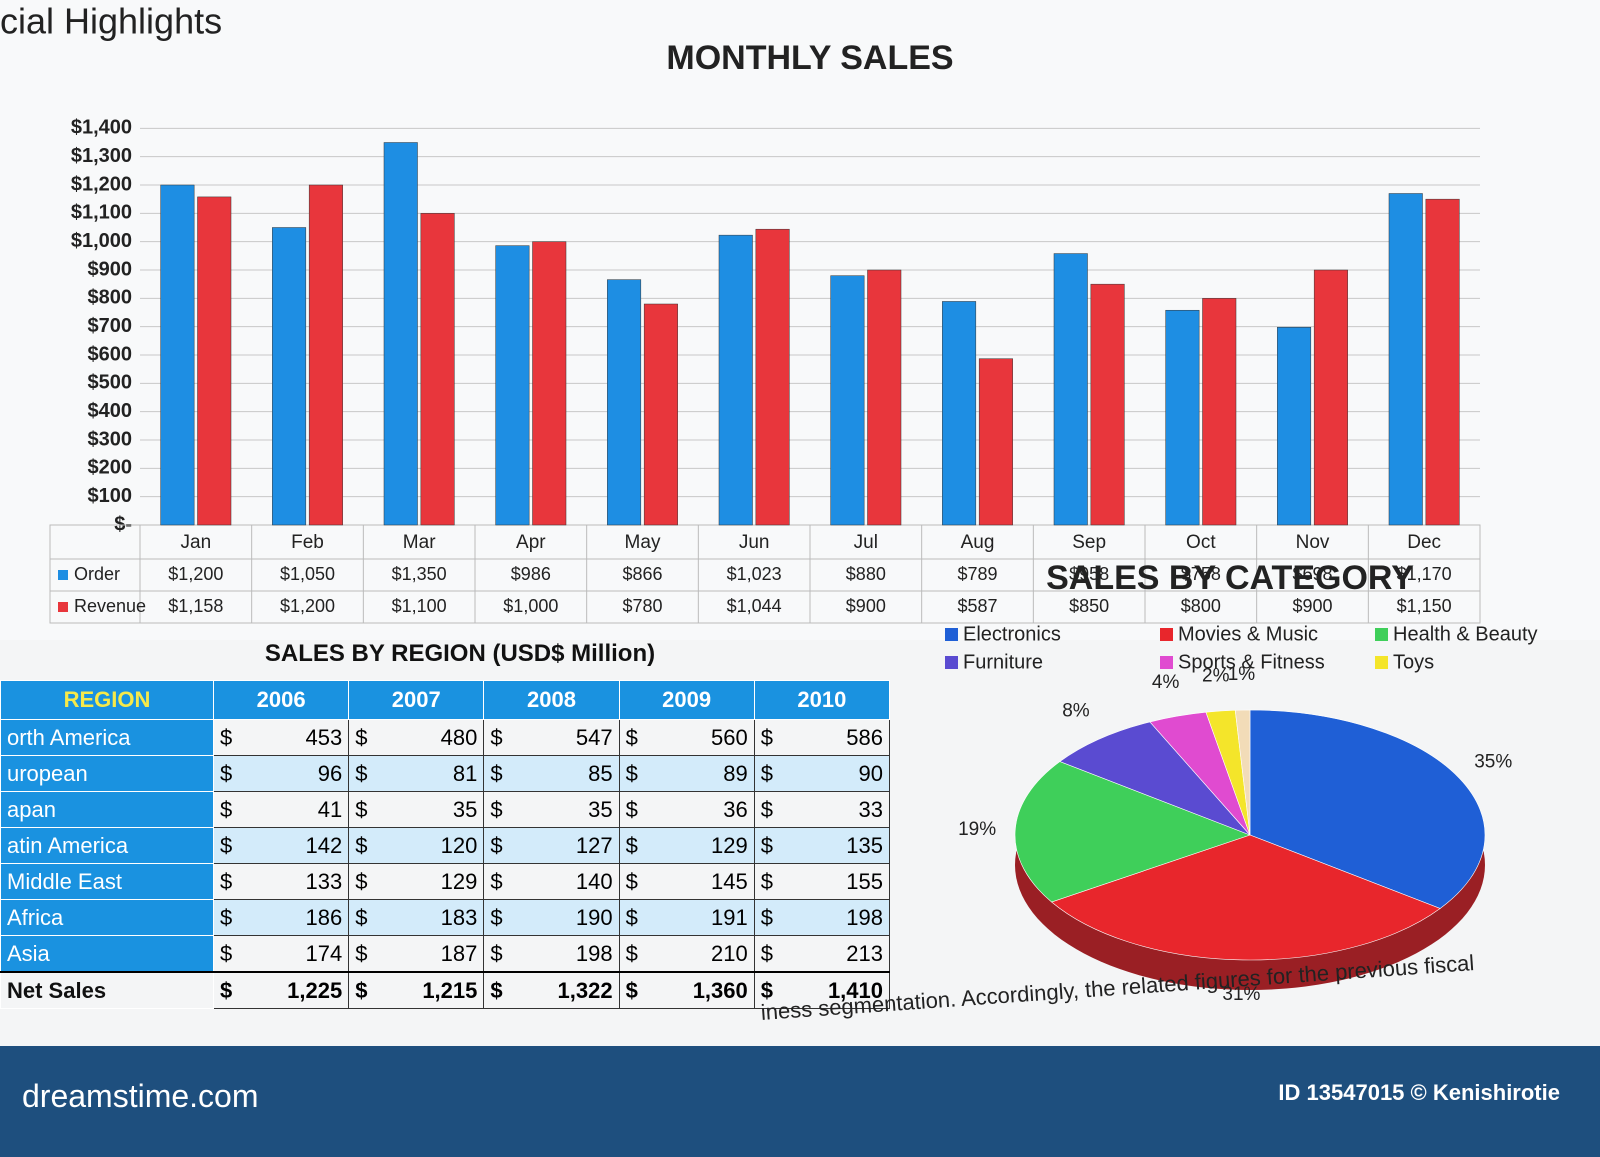 The width and height of the screenshot is (1600, 1157). I want to click on y-tick-label: $1,100, so click(101, 213).